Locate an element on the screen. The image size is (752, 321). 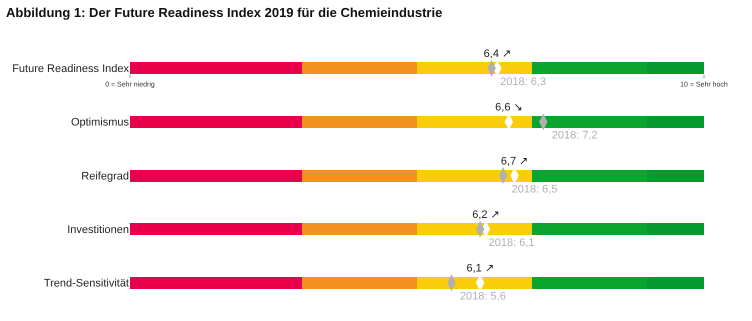
data-label: 6,6 ↘ is located at coordinates (509, 108).